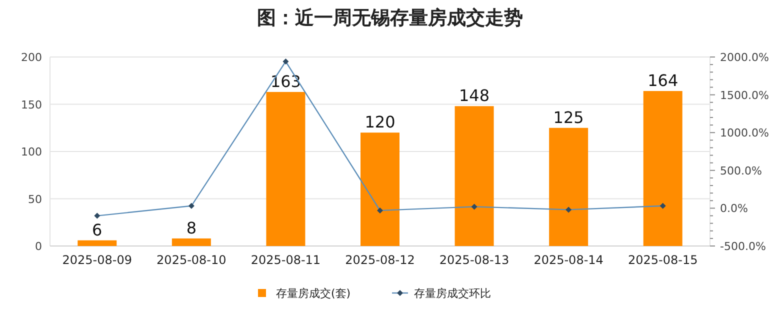  What do you see at coordinates (474, 260) in the screenshot?
I see `x-tick-label: 2025-08-13` at bounding box center [474, 260].